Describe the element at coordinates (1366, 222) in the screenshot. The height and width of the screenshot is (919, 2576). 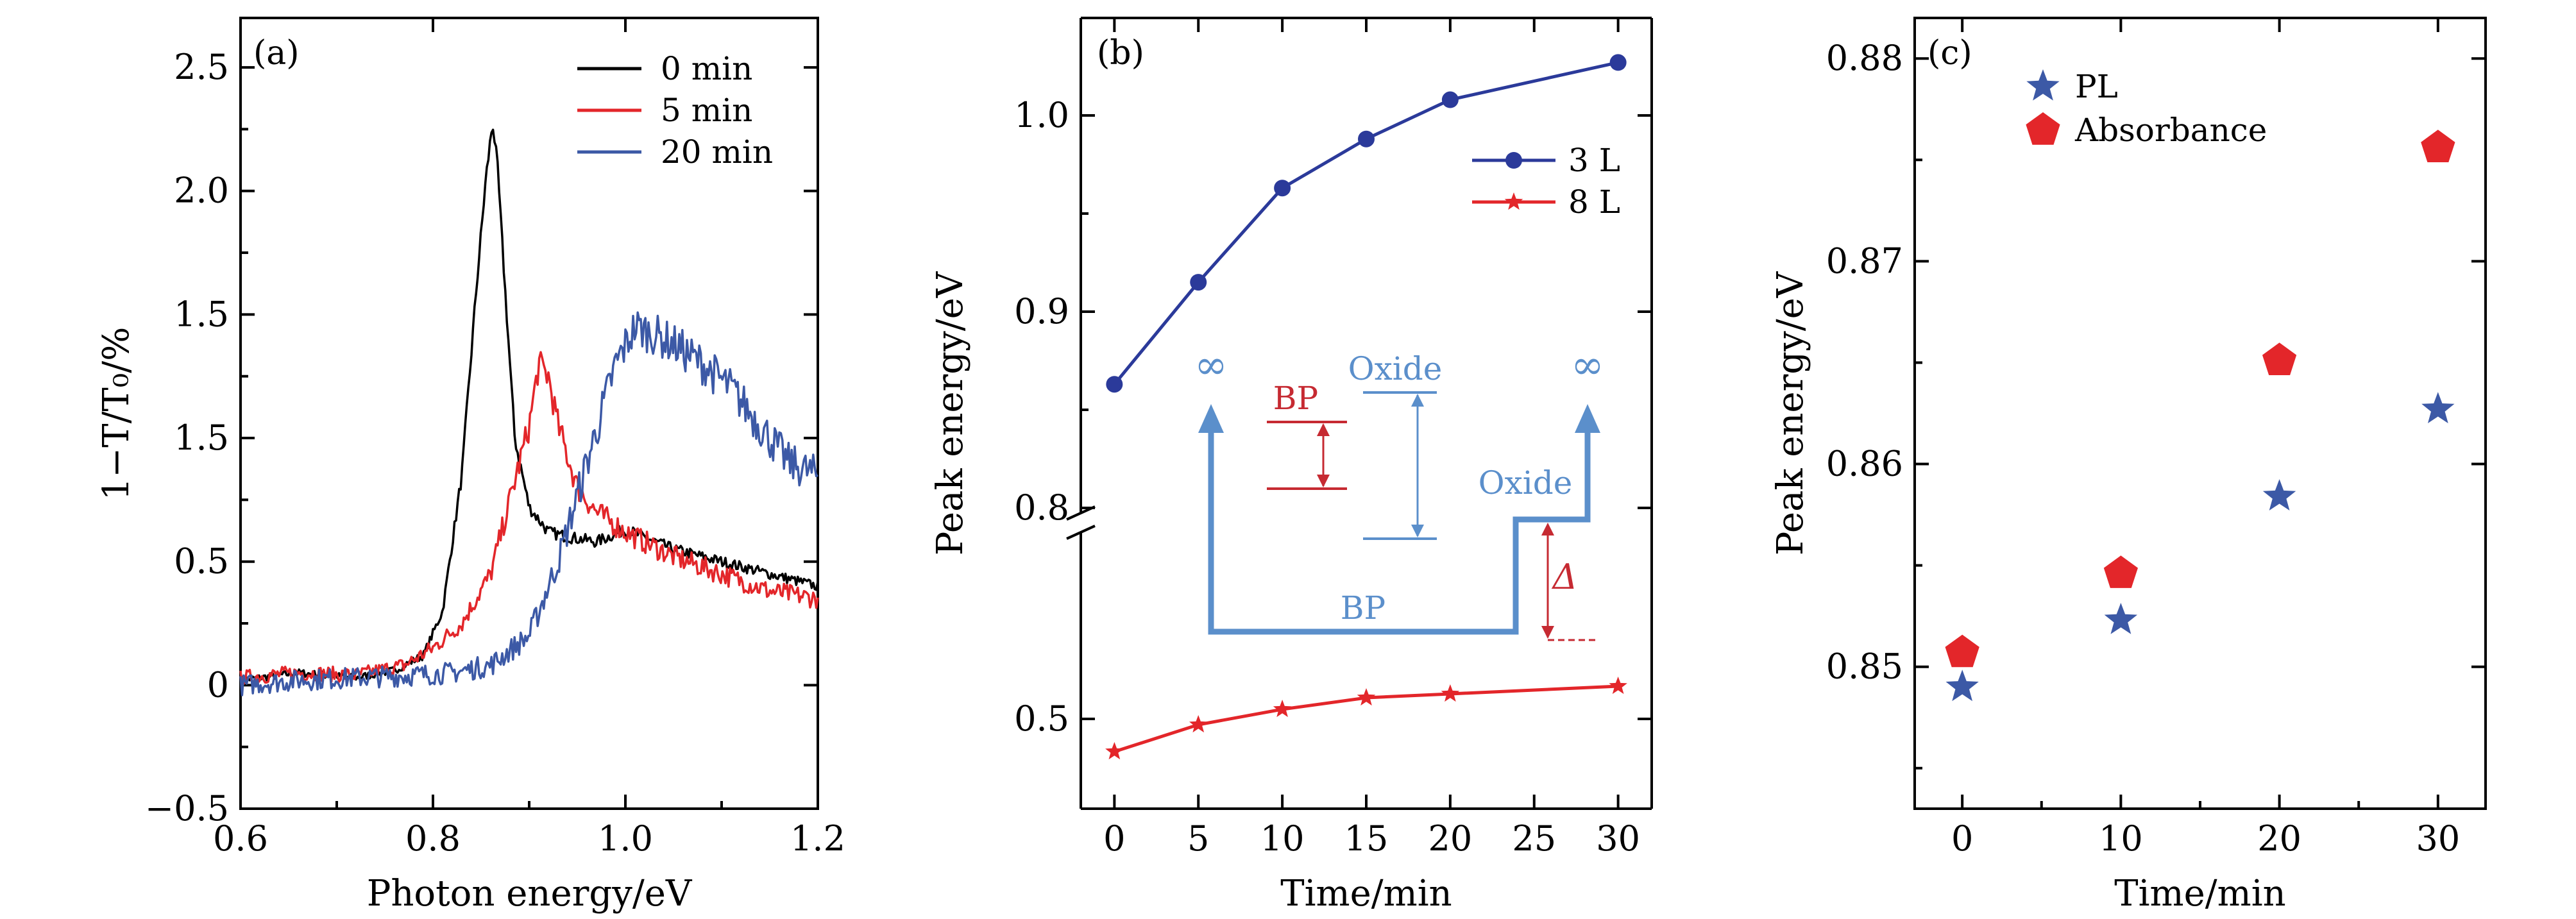
I see `series-line-3-L` at that location.